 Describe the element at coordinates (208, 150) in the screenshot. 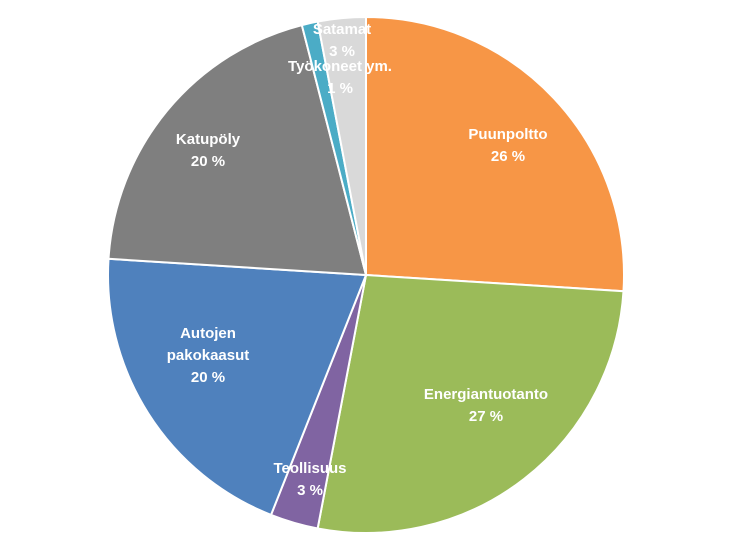

I see `slice-label: Katupöly 20 %` at that location.